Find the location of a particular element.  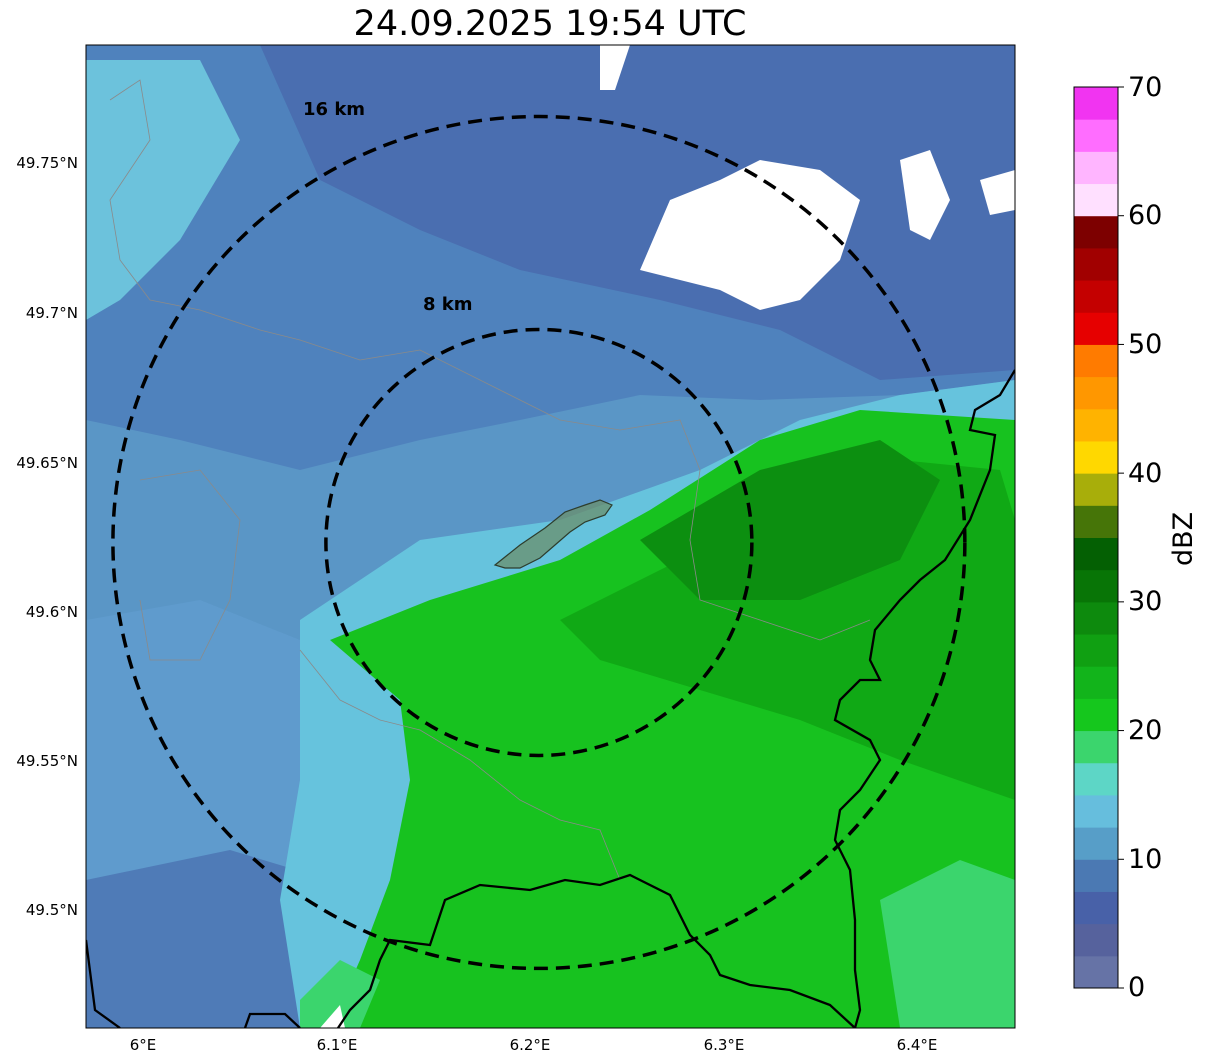

colorbar is located at coordinates (1096, 537).